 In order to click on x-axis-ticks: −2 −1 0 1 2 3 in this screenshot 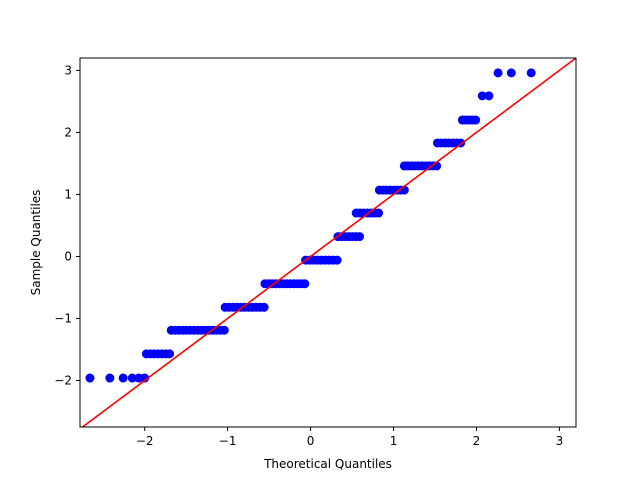, I will do `click(349, 437)`.